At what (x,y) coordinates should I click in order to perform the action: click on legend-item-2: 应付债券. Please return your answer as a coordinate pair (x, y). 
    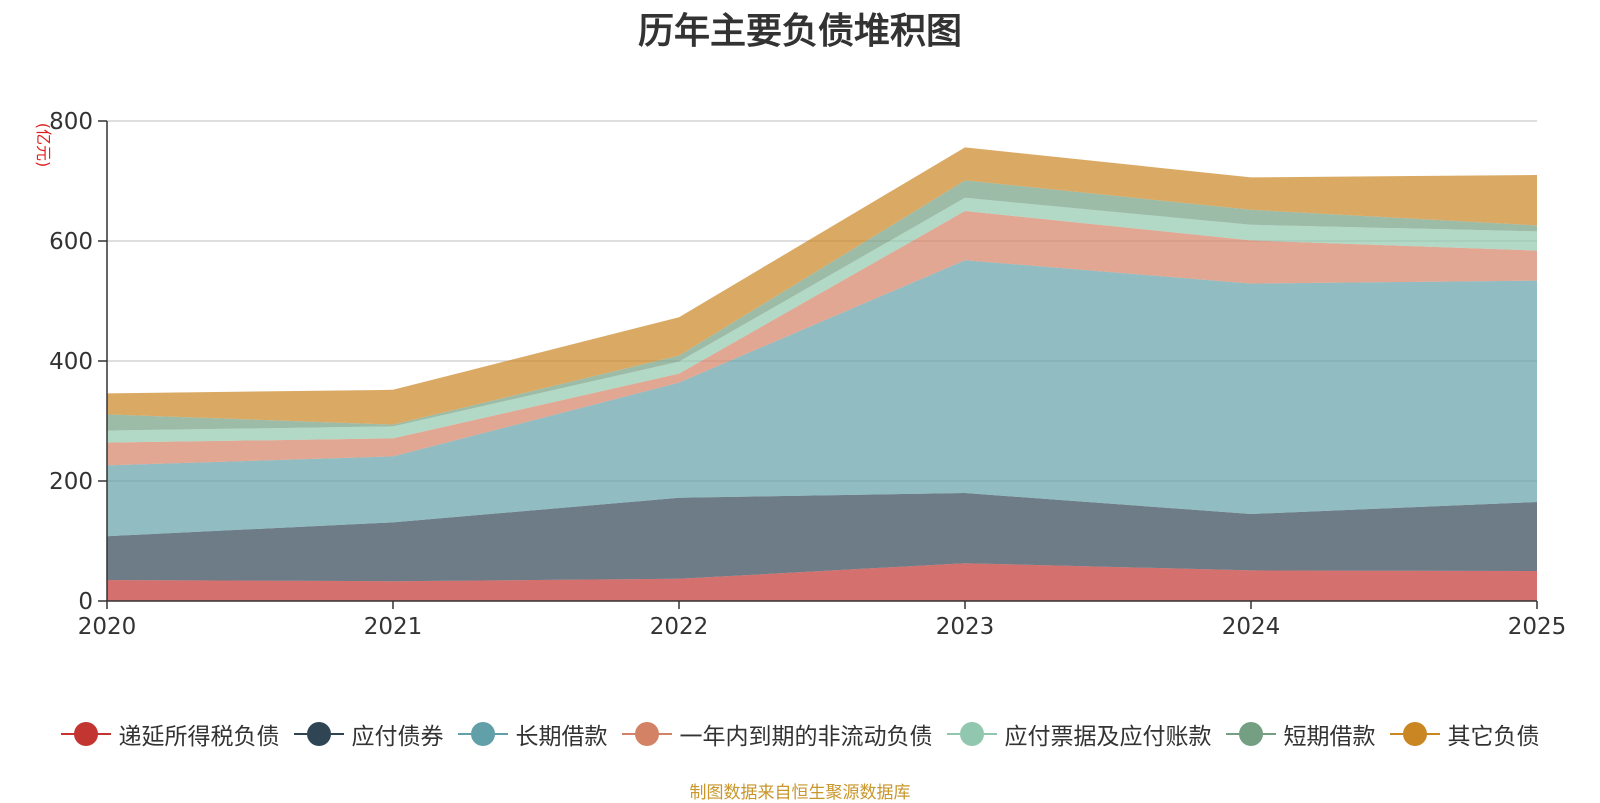
    Looking at the image, I should click on (368, 734).